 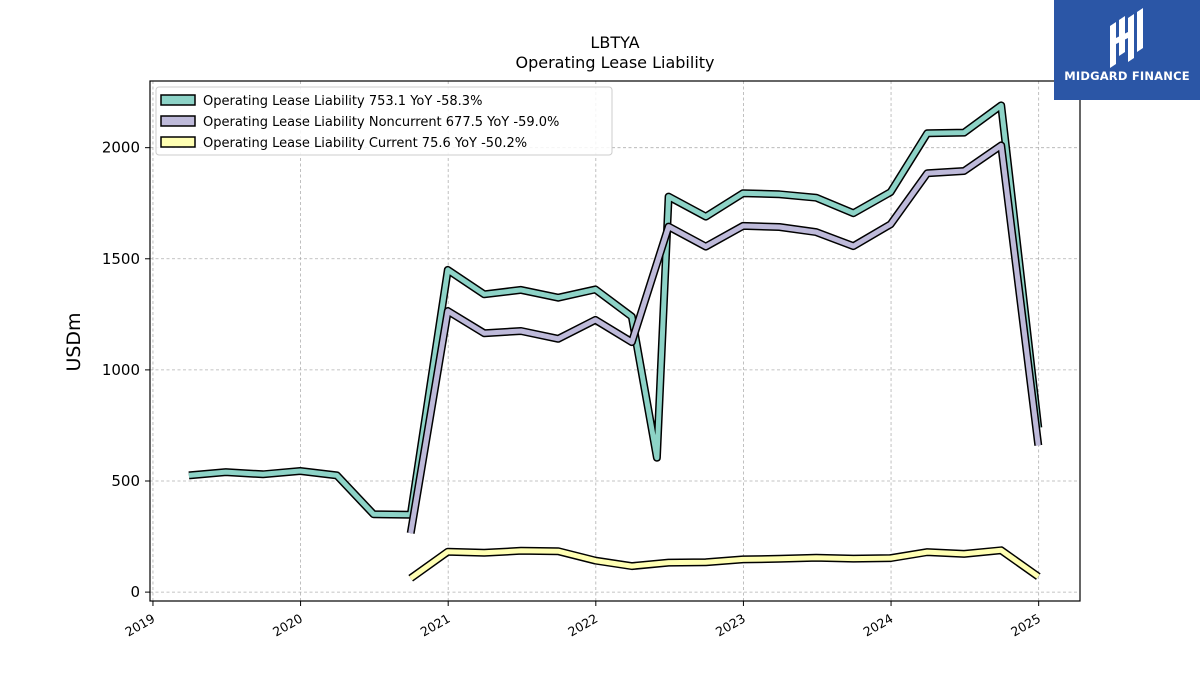 What do you see at coordinates (435, 625) in the screenshot?
I see `x-tick-label: 2021` at bounding box center [435, 625].